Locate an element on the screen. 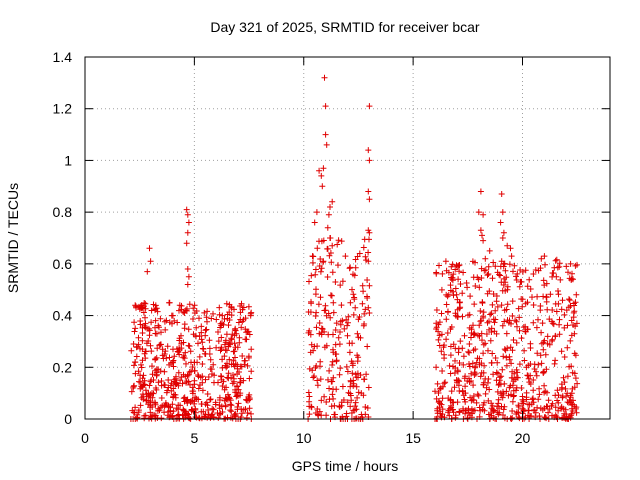 This screenshot has width=640, height=480. y-tick-label: 0.2 is located at coordinates (63, 367).